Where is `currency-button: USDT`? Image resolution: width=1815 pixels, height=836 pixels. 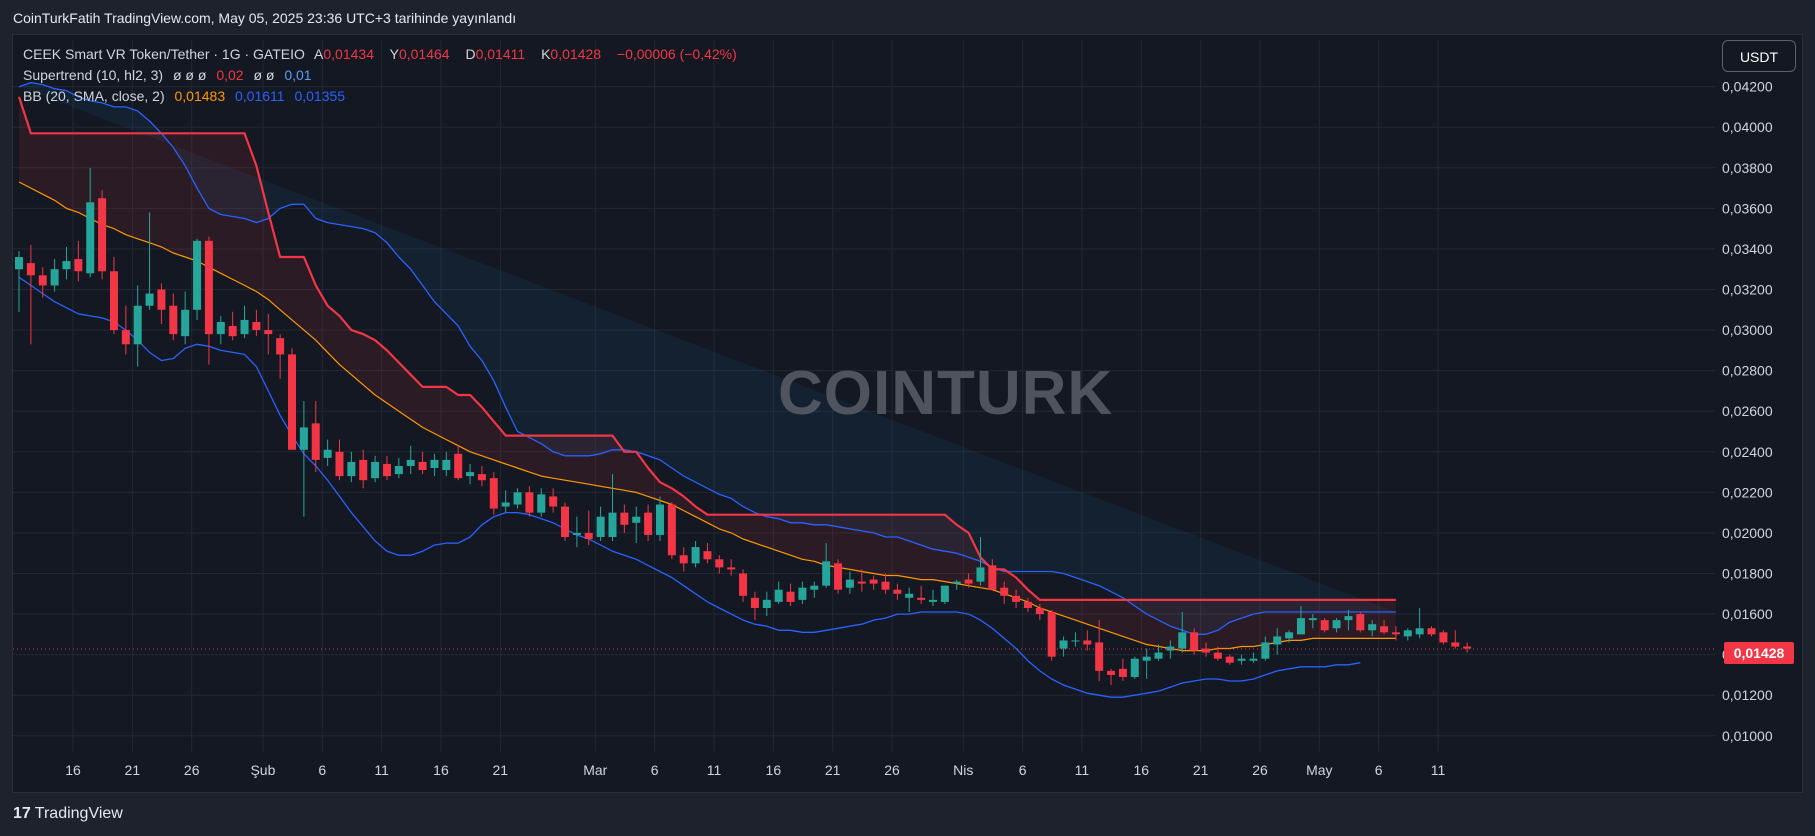
currency-button: USDT is located at coordinates (1759, 56).